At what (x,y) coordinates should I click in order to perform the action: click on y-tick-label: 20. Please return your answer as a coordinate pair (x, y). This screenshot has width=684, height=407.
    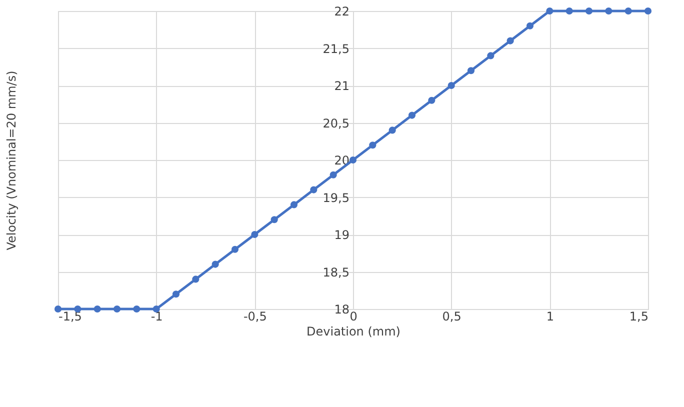
    Looking at the image, I should click on (342, 161).